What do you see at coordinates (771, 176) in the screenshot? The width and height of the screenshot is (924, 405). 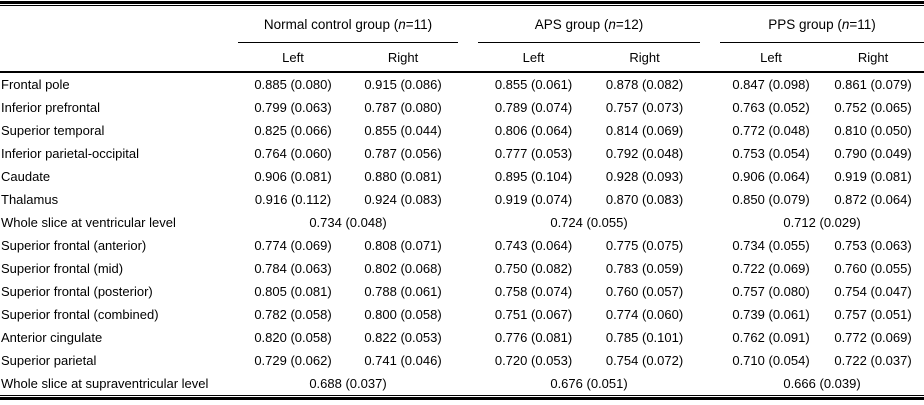 I see `value-cell: 0.906 (0.064)` at bounding box center [771, 176].